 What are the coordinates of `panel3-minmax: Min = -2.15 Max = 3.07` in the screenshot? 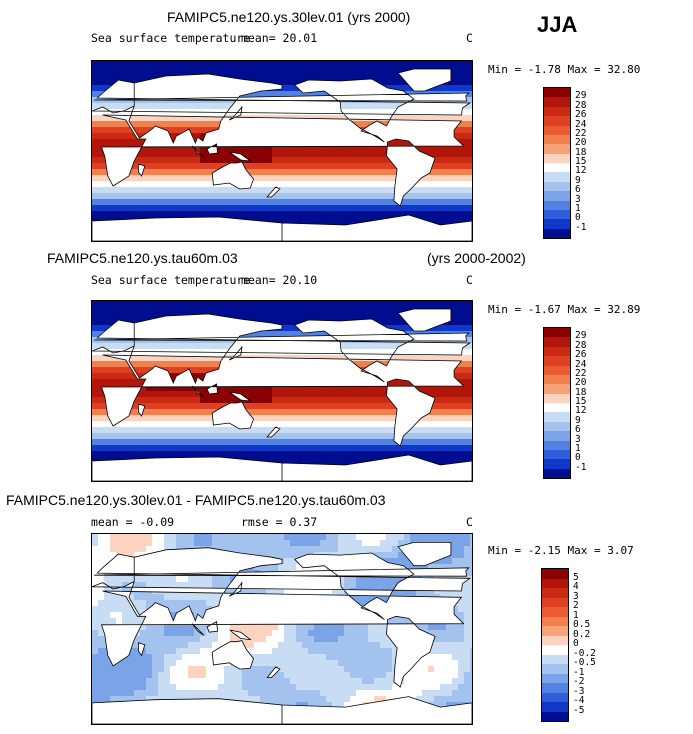 It's located at (561, 550).